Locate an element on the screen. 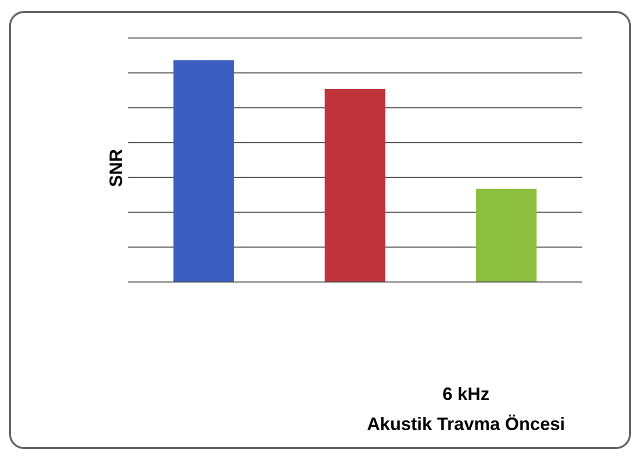  text: Akustik Travma Öncesi is located at coordinates (466, 424).